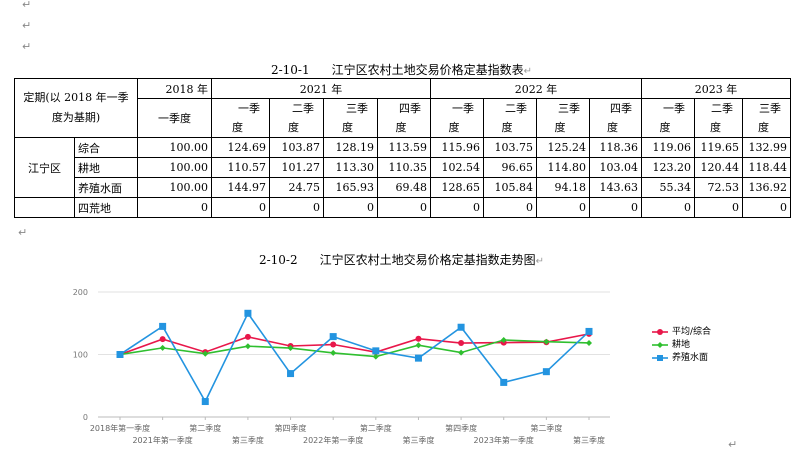 Image resolution: width=803 pixels, height=464 pixels. I want to click on land-type-cell: 综合, so click(106, 147).